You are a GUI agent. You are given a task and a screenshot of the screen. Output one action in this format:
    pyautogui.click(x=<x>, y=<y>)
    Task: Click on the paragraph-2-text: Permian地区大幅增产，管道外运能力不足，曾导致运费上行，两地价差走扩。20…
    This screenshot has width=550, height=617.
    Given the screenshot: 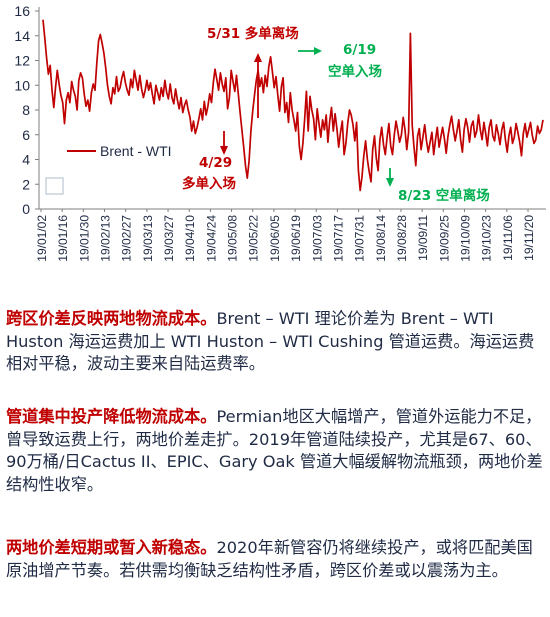 What is the action you would take?
    pyautogui.click(x=274, y=450)
    